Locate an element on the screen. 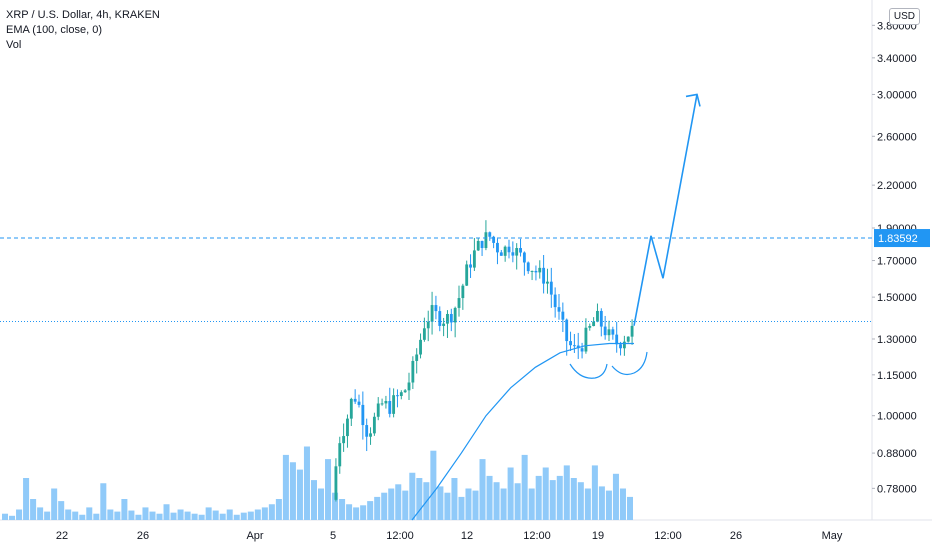 The image size is (932, 555). x-tick-label-4: 12:00 is located at coordinates (400, 536).